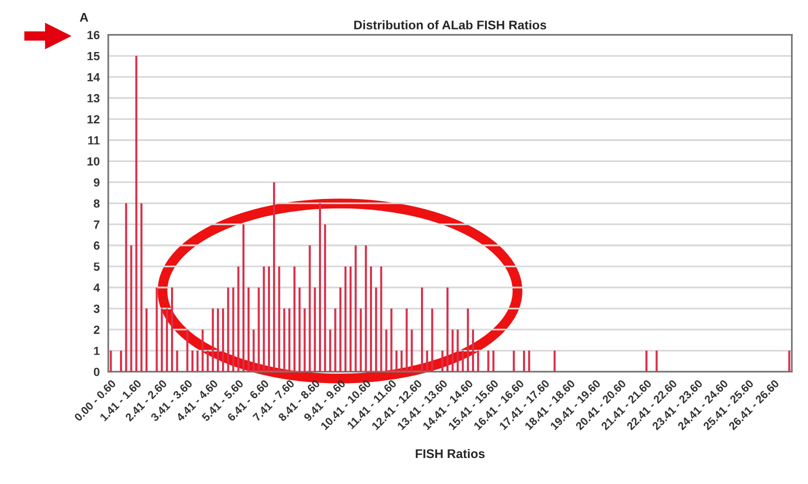 This screenshot has width=808, height=484. Describe the element at coordinates (94, 35) in the screenshot. I see `y-tick-label: 16` at that location.